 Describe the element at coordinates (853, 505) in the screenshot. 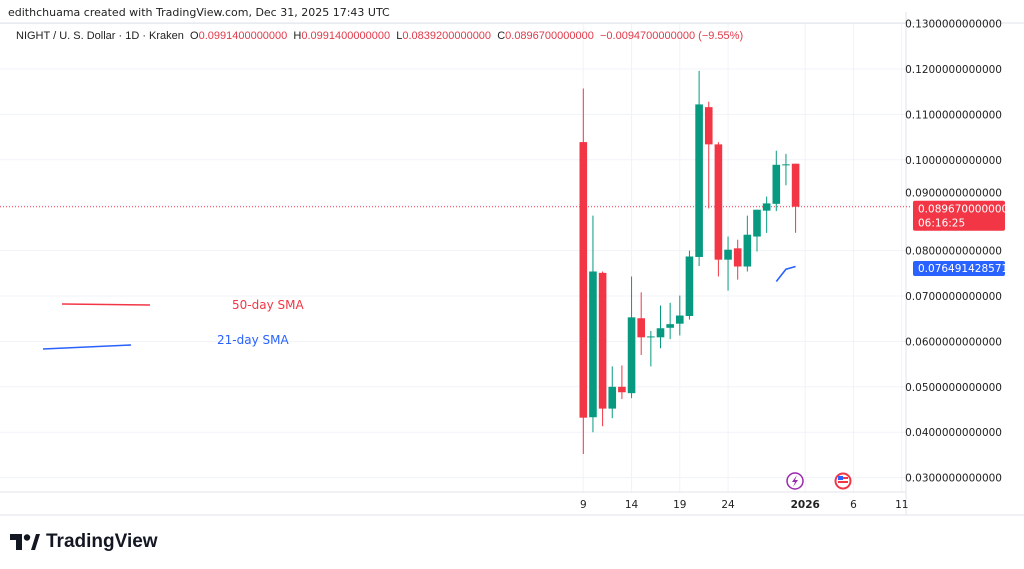

I see `time-tick-label: 6` at that location.